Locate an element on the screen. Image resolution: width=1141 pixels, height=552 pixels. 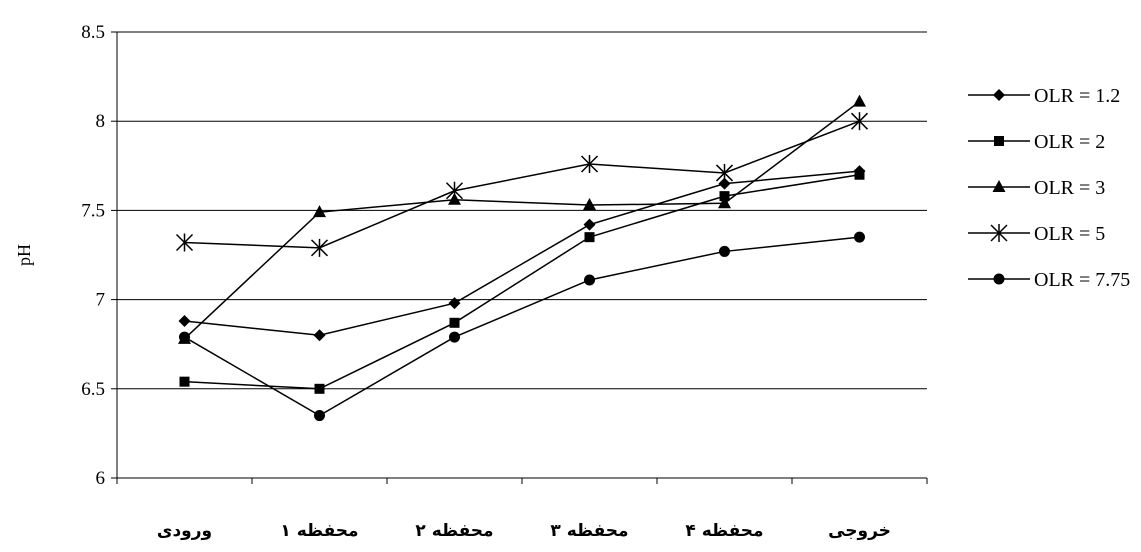
y-tick-label: 6 is located at coordinates (101, 478).